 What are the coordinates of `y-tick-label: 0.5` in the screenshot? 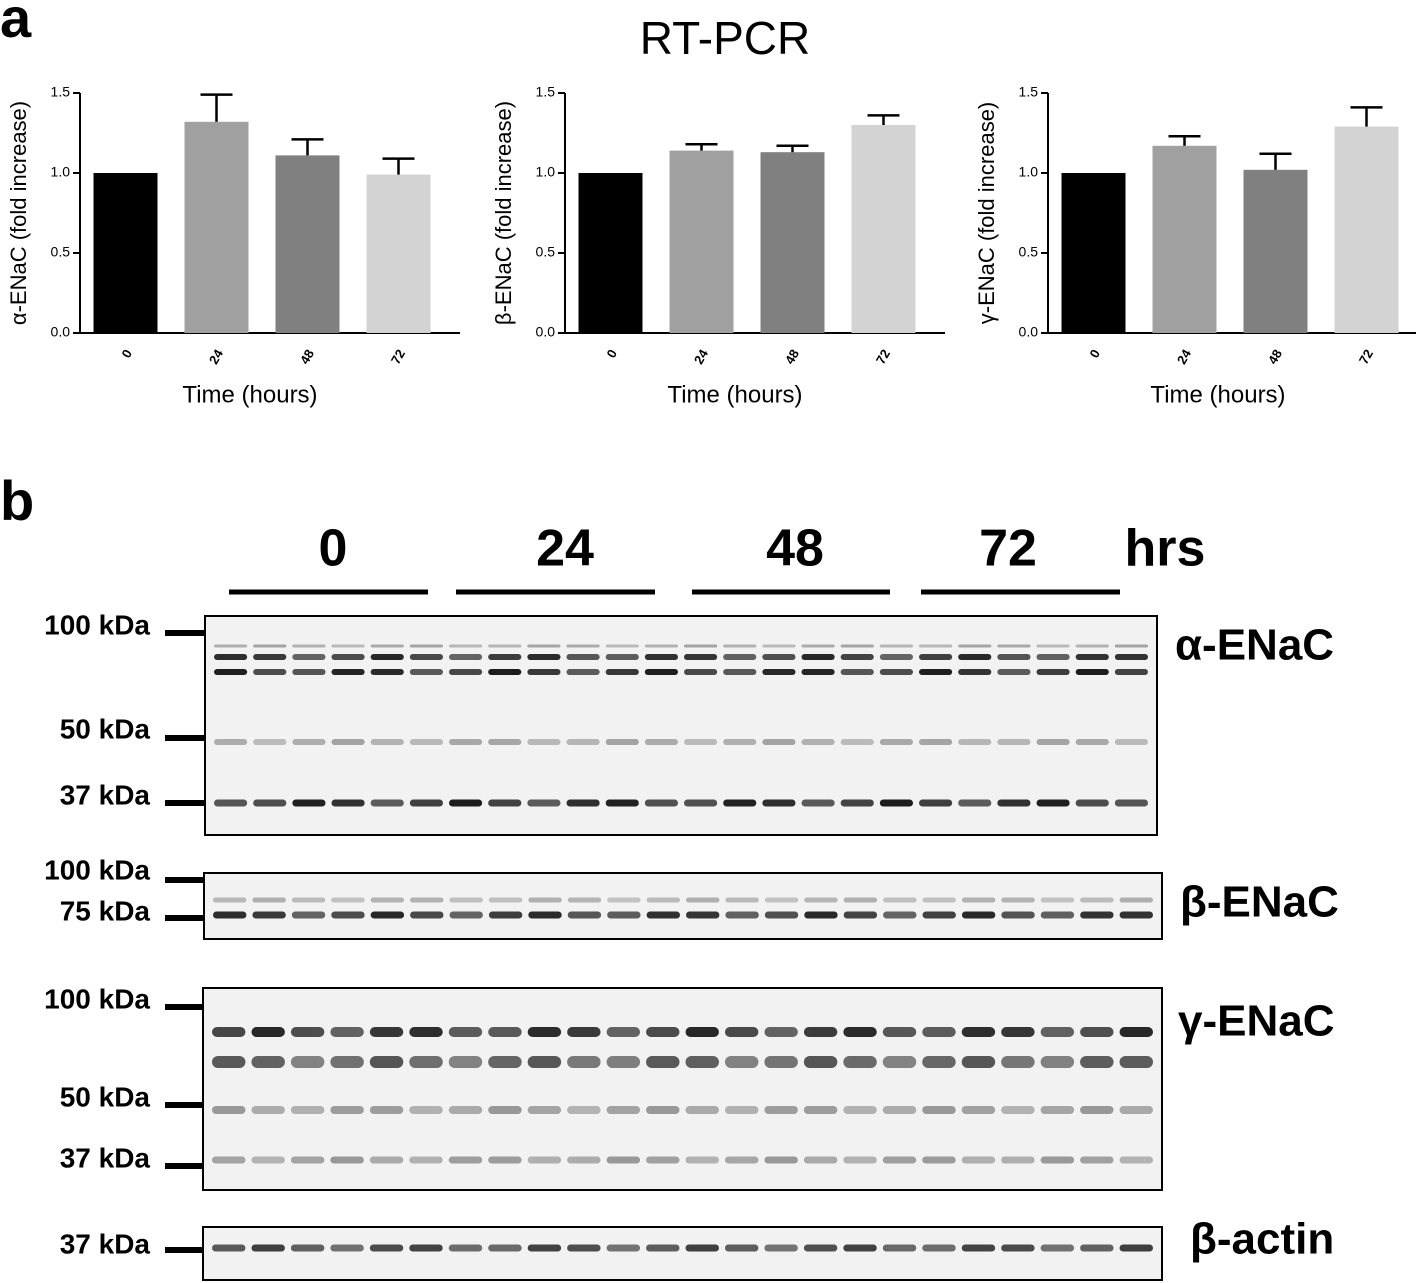 It's located at (61, 252).